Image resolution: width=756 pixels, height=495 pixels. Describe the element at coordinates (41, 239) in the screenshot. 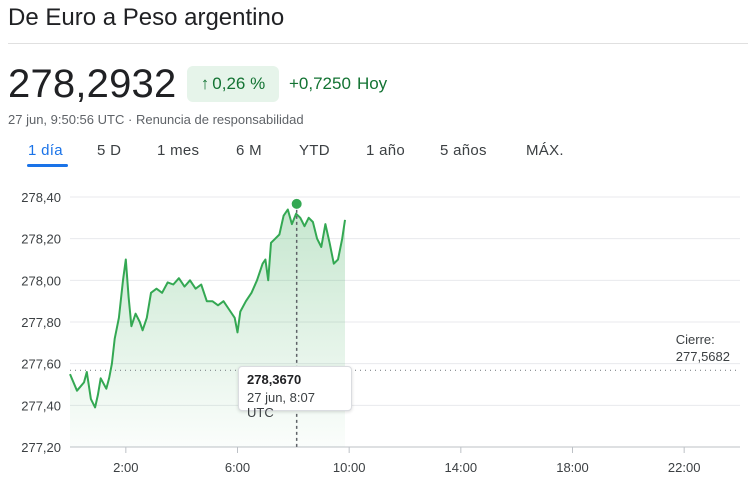

I see `y-tick-label: 278,20` at that location.